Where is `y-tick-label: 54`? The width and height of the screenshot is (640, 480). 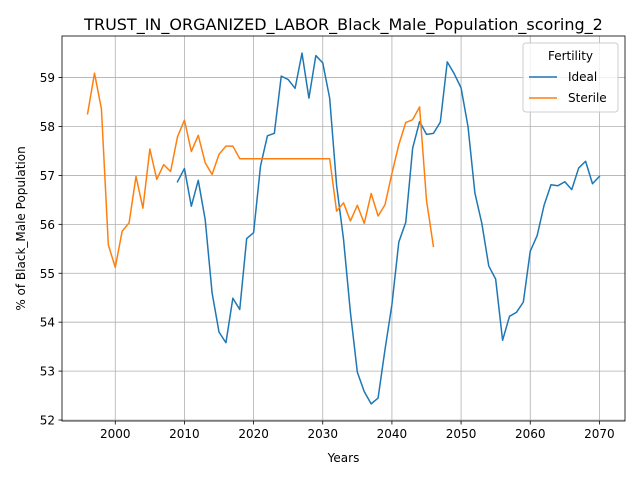 y-tick-label: 54 is located at coordinates (47, 323).